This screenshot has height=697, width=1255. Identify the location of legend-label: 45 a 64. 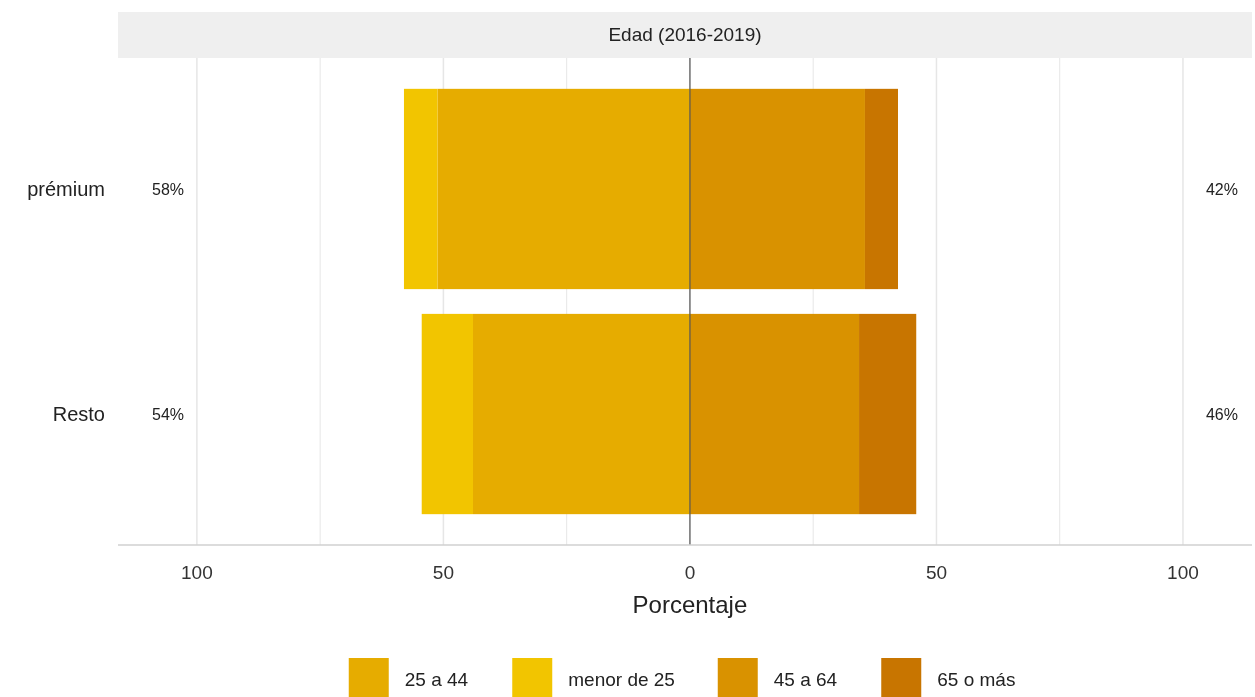
(805, 679).